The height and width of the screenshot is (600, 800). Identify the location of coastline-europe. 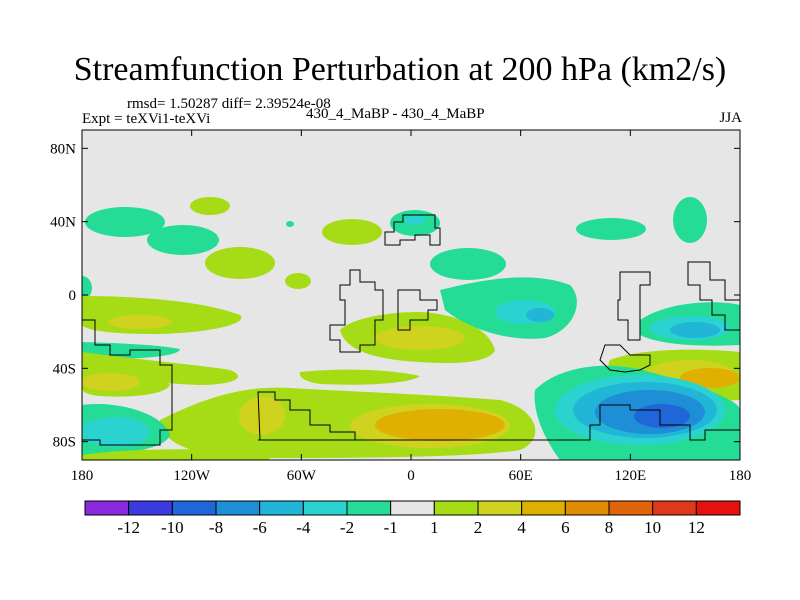
(412, 230).